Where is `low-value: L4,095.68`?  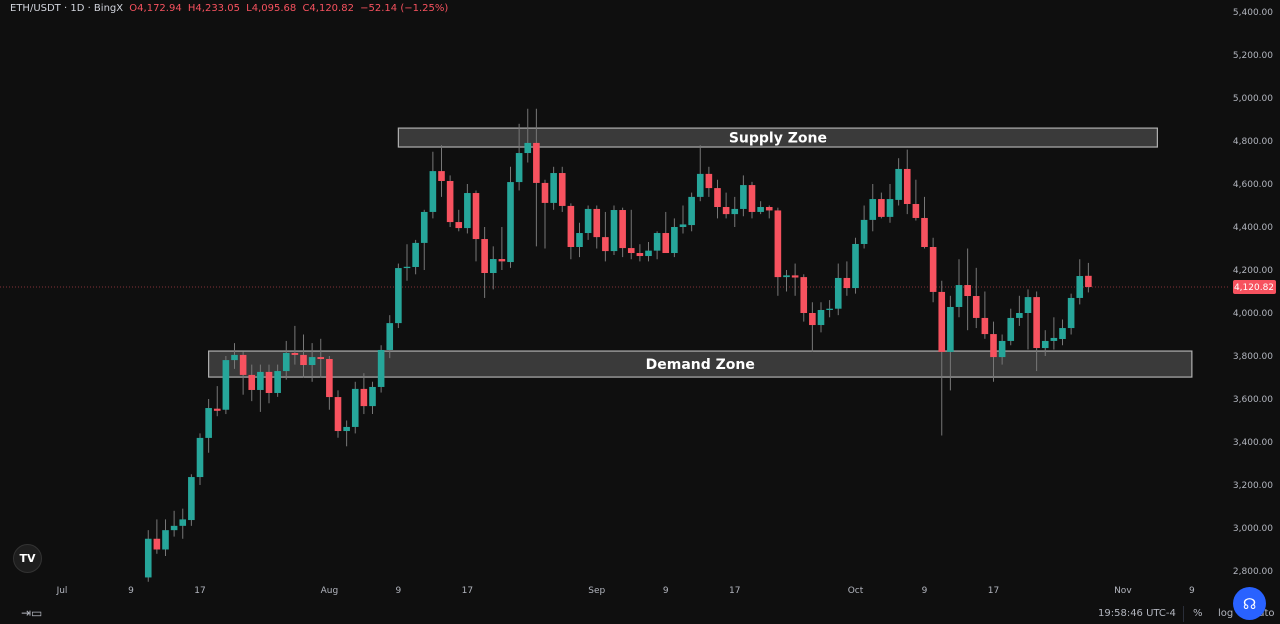 low-value: L4,095.68 is located at coordinates (271, 8).